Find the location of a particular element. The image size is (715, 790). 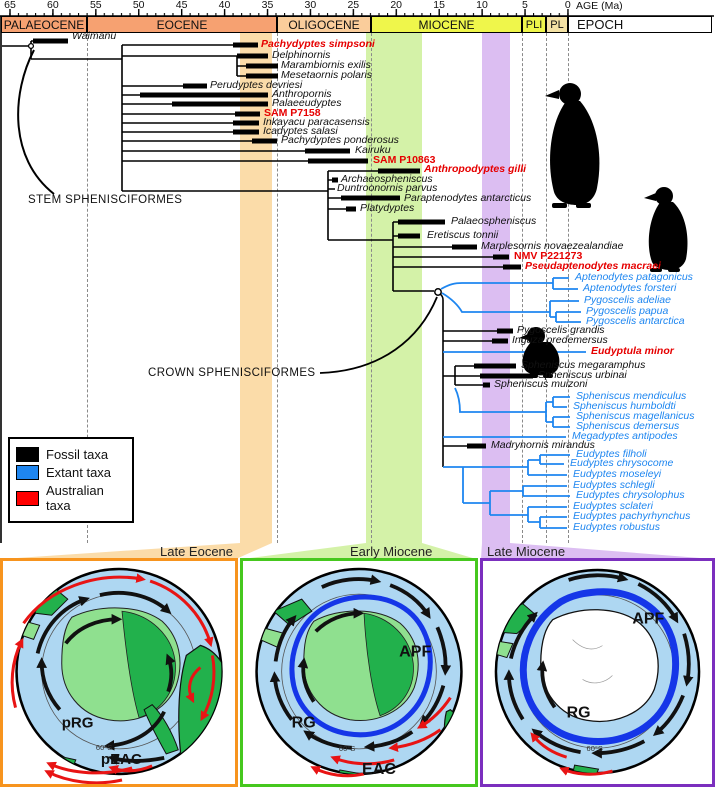

legend-item-fossil: Fossil taxa is located at coordinates (71, 454).